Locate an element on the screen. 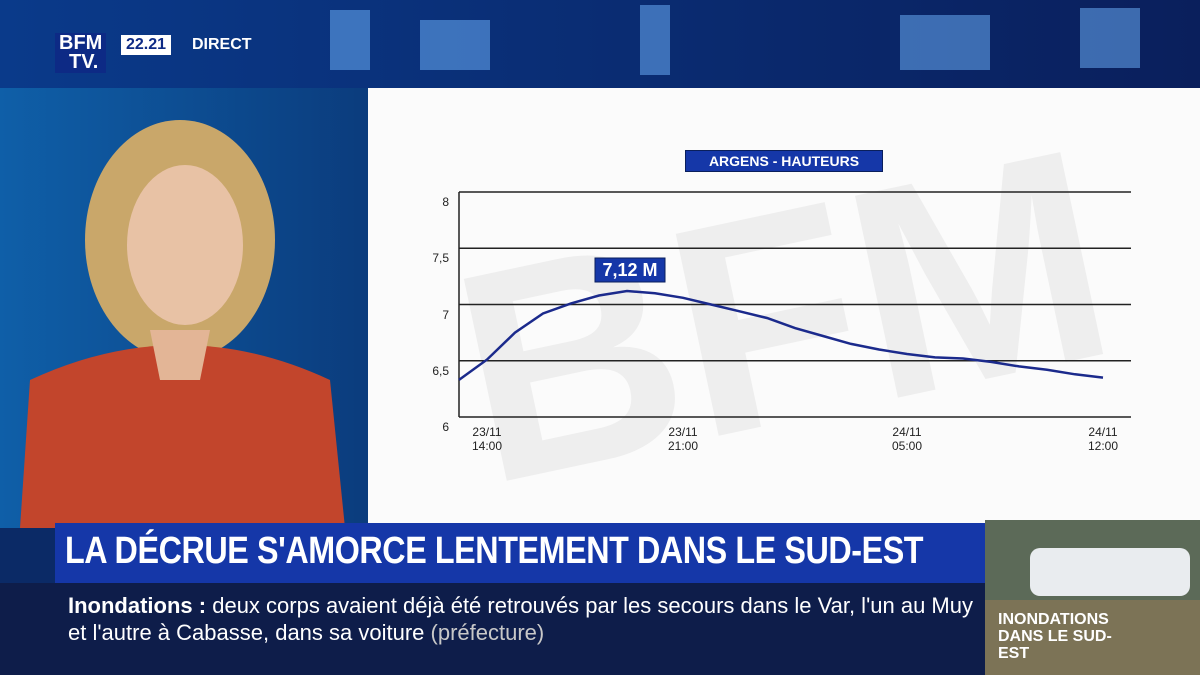 This screenshot has width=1200, height=675. clock: 22.21 is located at coordinates (146, 45).